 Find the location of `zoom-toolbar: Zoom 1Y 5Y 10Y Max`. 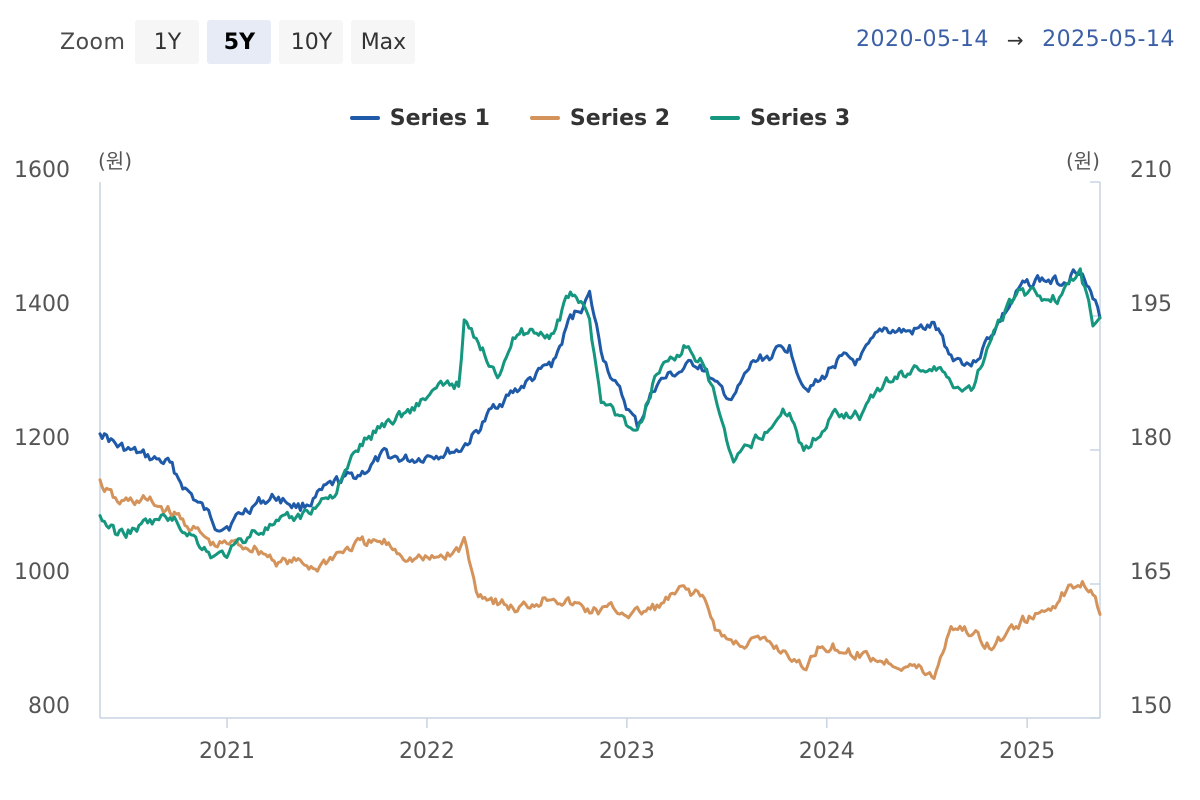

zoom-toolbar: Zoom 1Y 5Y 10Y Max is located at coordinates (238, 42).